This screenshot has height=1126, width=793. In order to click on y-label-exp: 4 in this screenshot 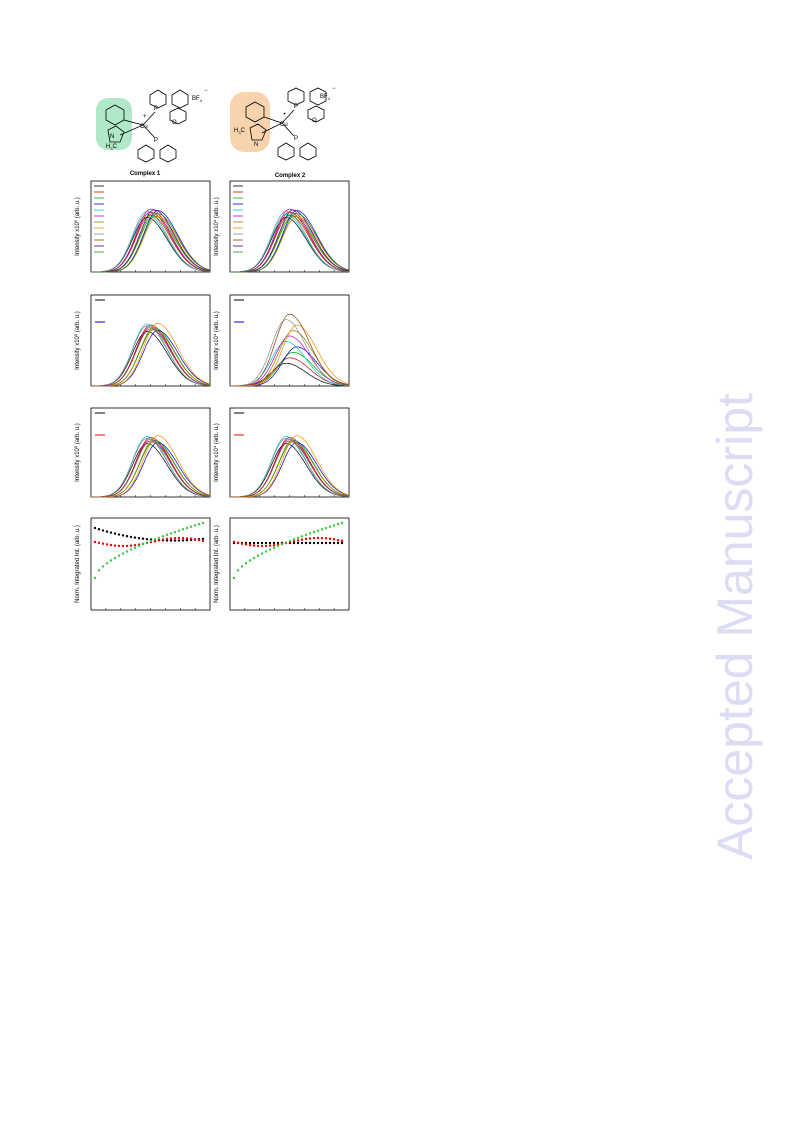, I will do `click(214, 220)`.